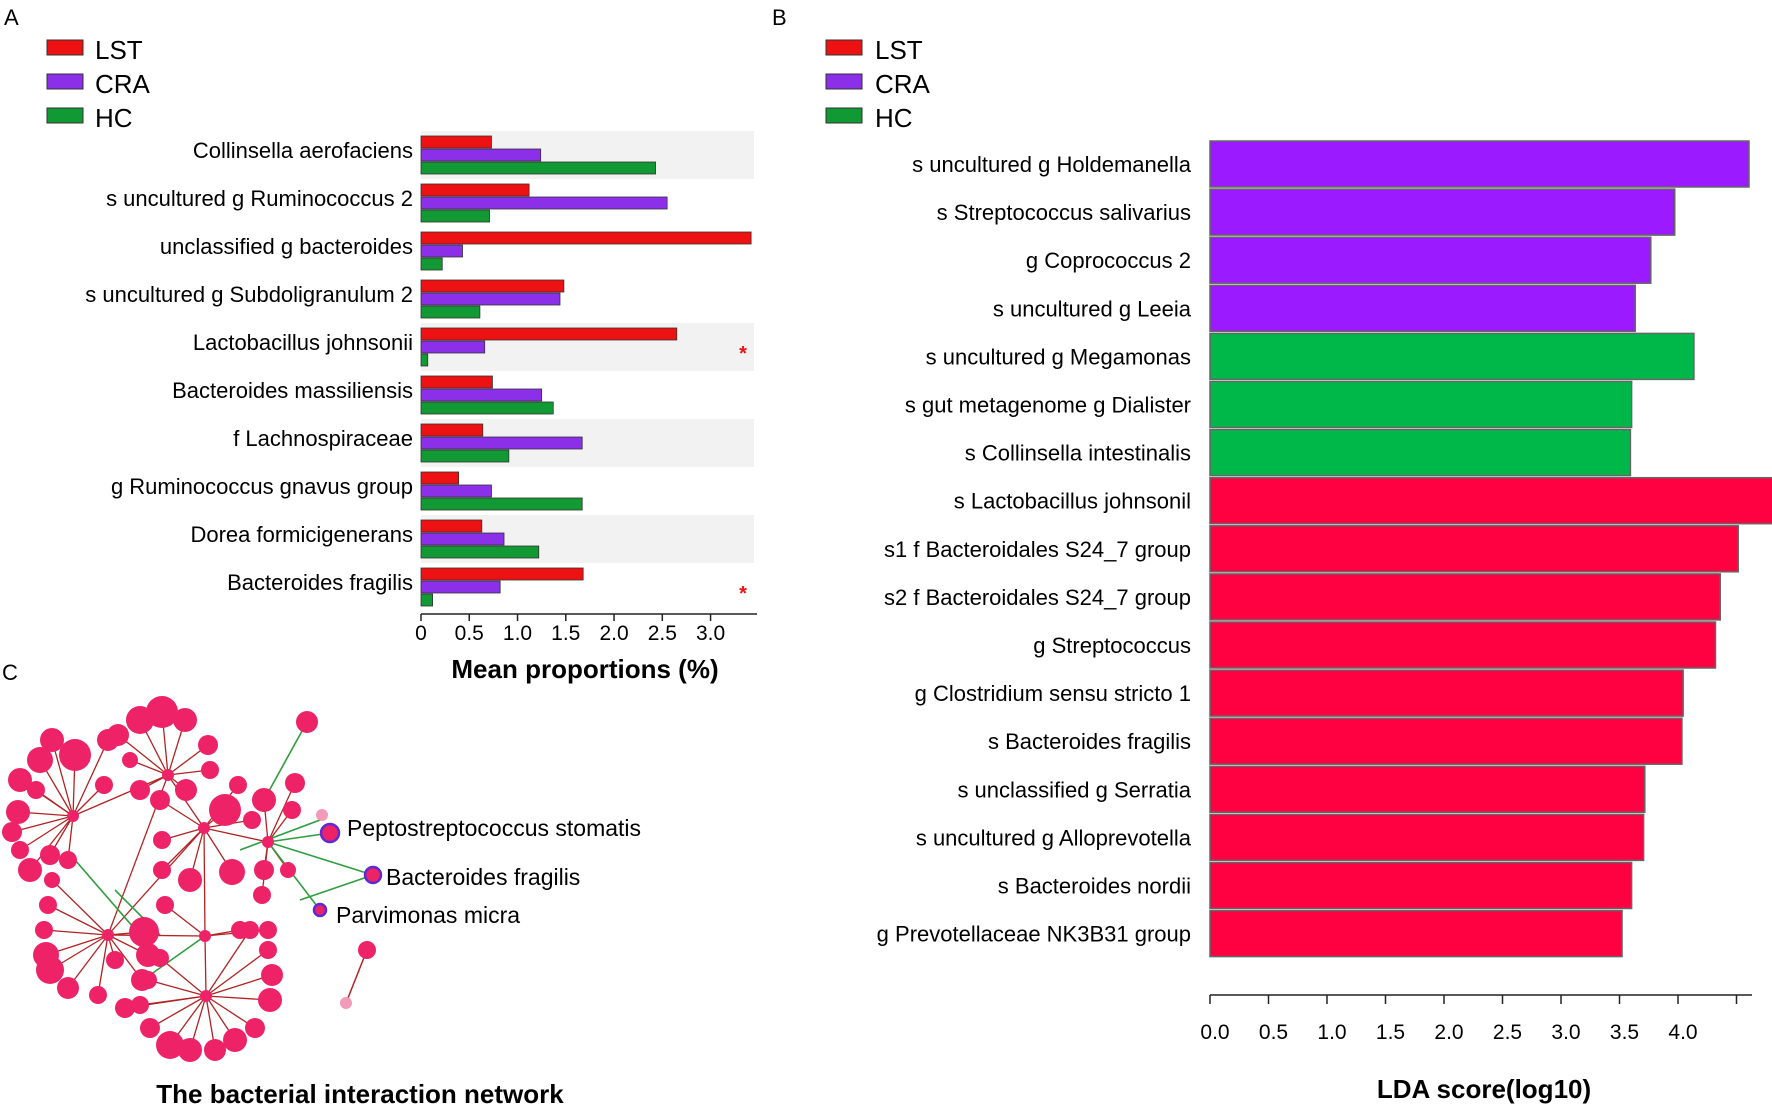 The width and height of the screenshot is (1772, 1111). What do you see at coordinates (743, 594) in the screenshot?
I see `significance-star-9: *` at bounding box center [743, 594].